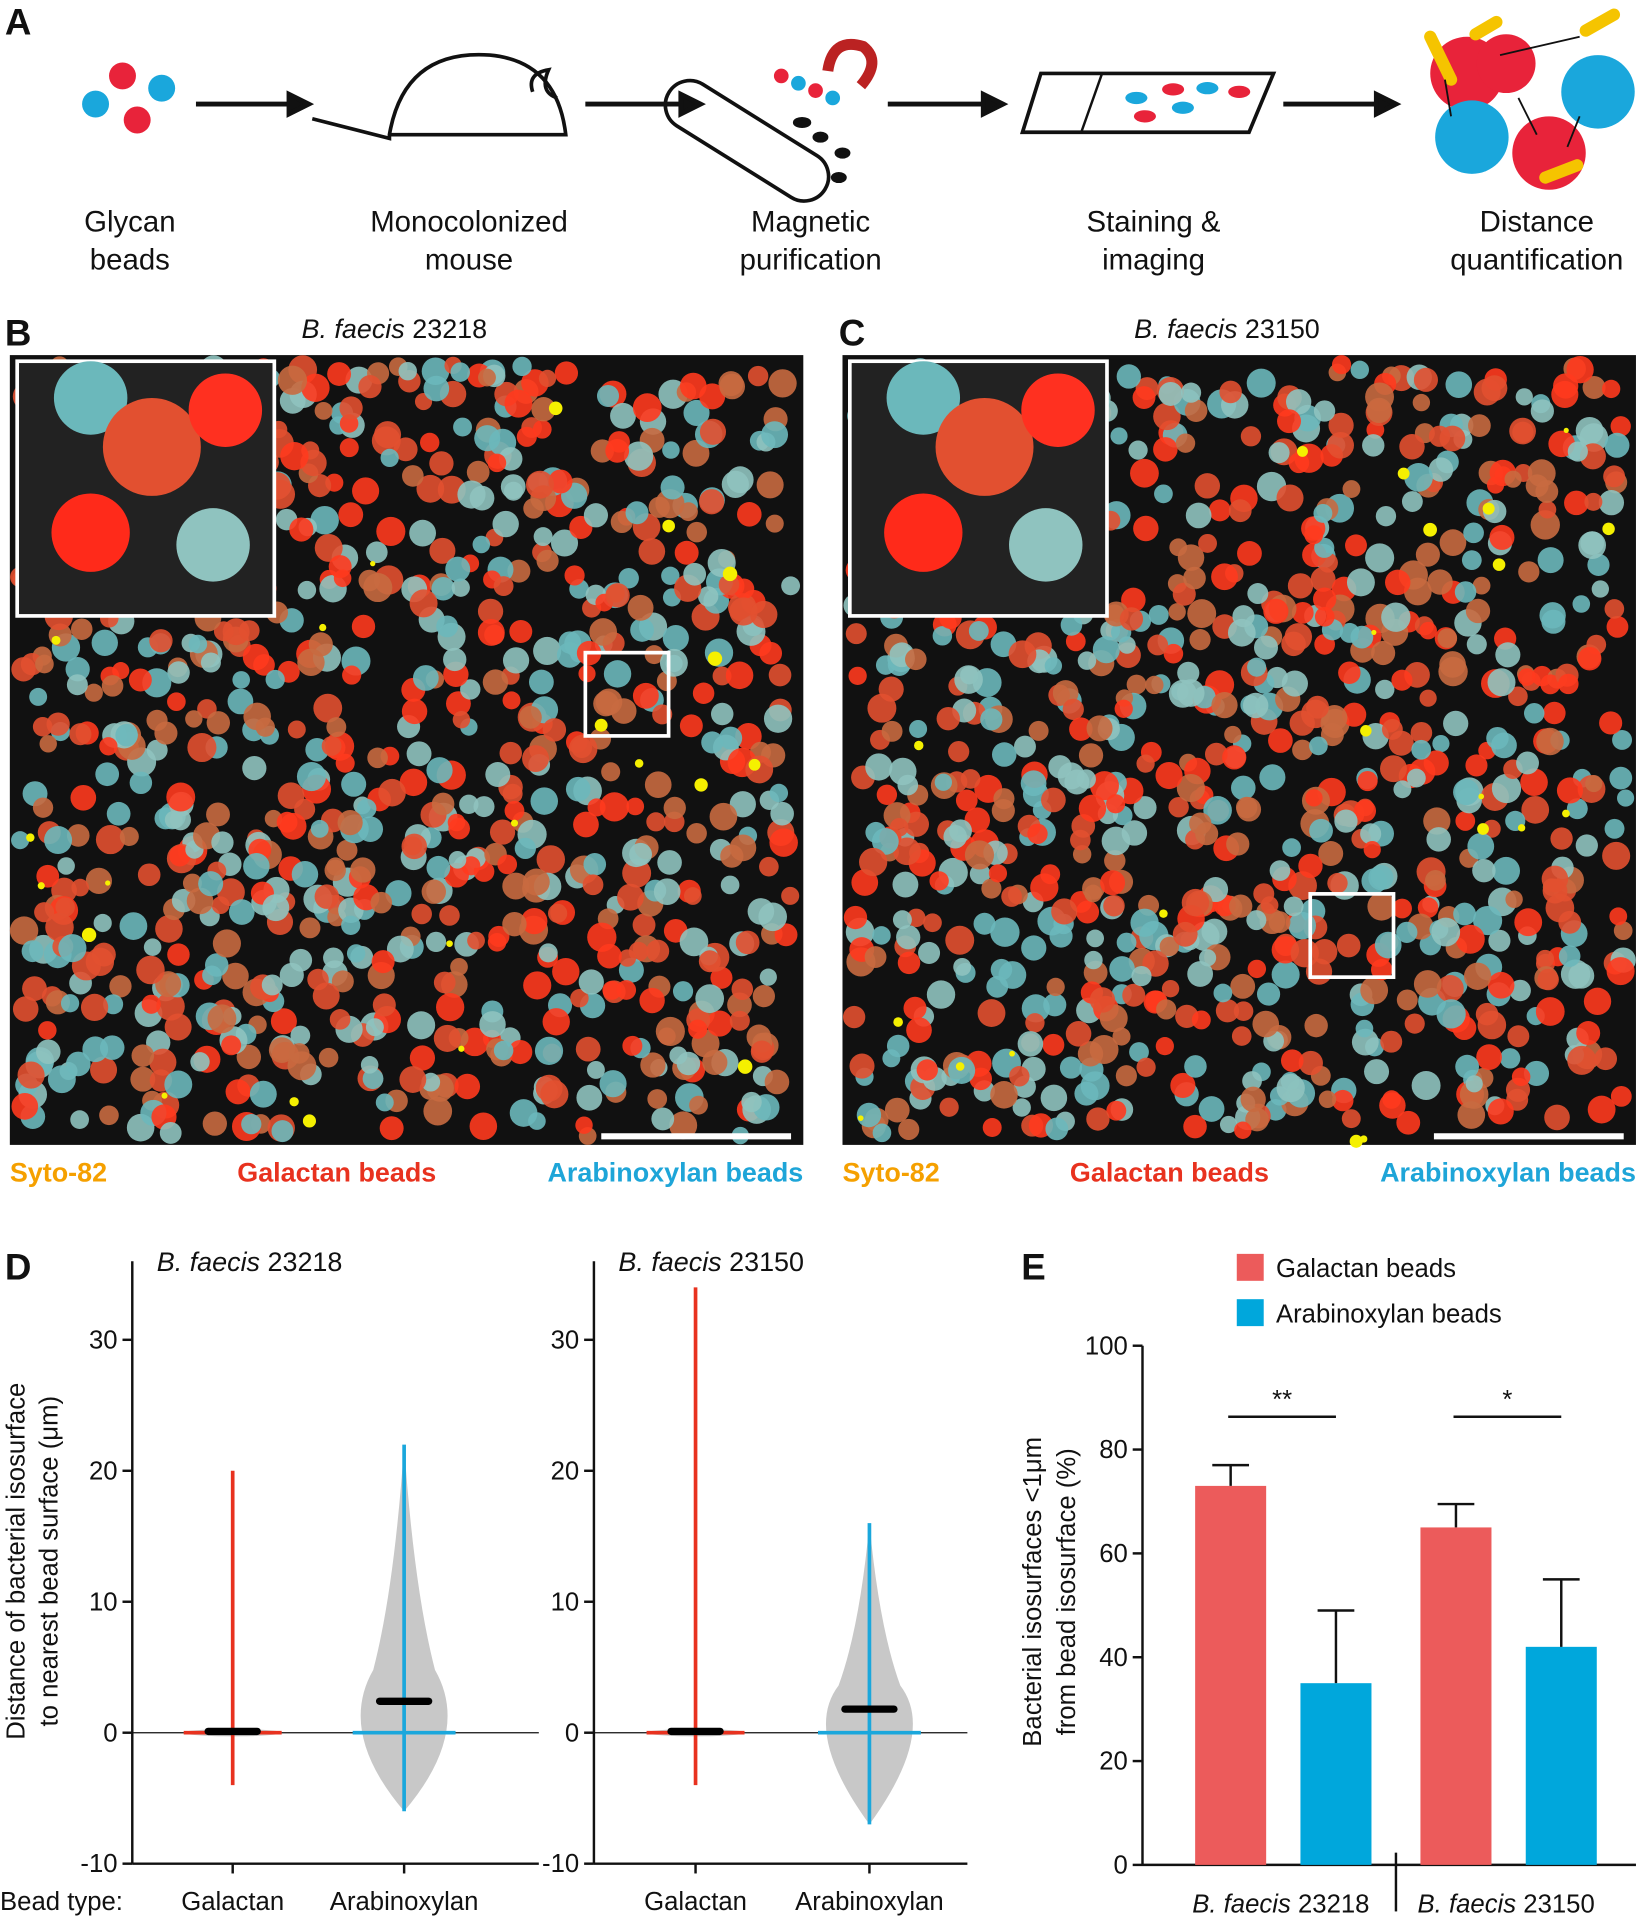  What do you see at coordinates (1120, 1865) in the screenshot?
I see `y-tick-label: 0` at bounding box center [1120, 1865].